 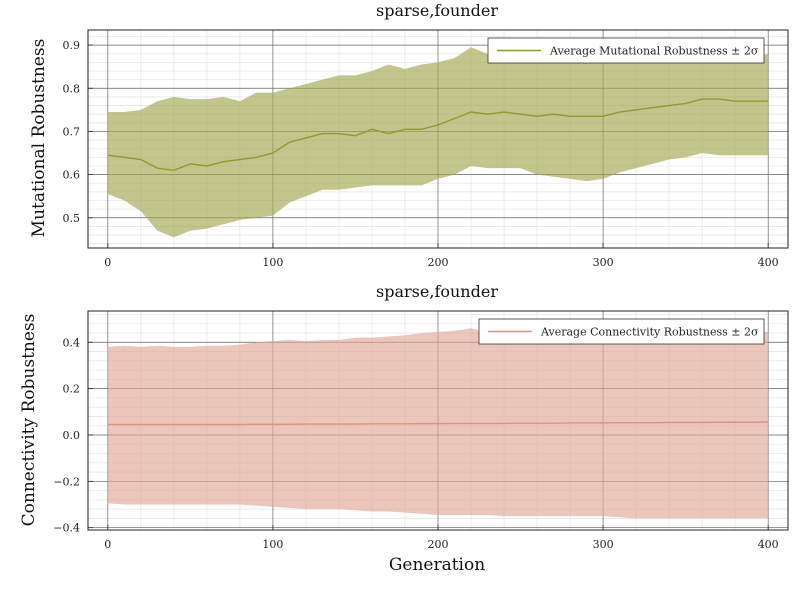 What do you see at coordinates (39, 138) in the screenshot?
I see `y-axis-label: Mutational Robustness` at bounding box center [39, 138].